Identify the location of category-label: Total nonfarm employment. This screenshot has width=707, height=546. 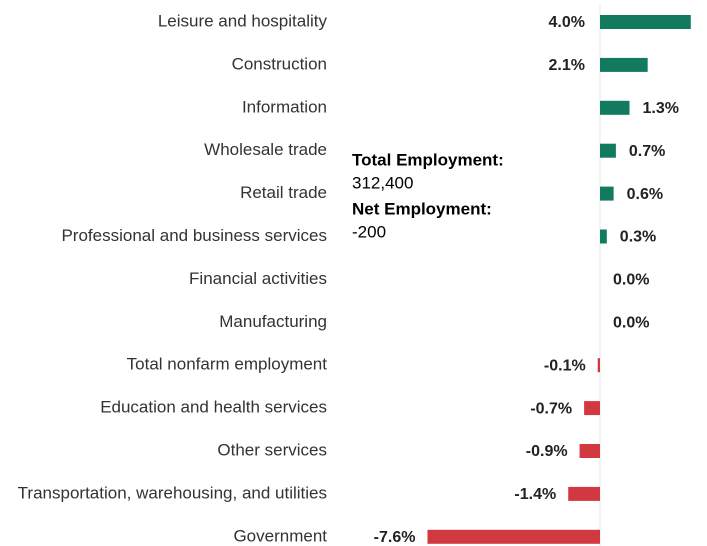
(227, 364).